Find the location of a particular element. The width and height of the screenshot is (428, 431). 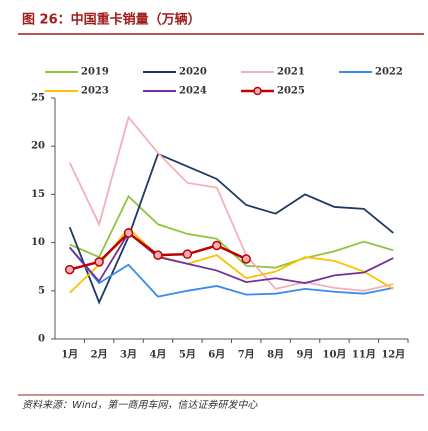

x-tick-label: 8月 is located at coordinates (275, 355).